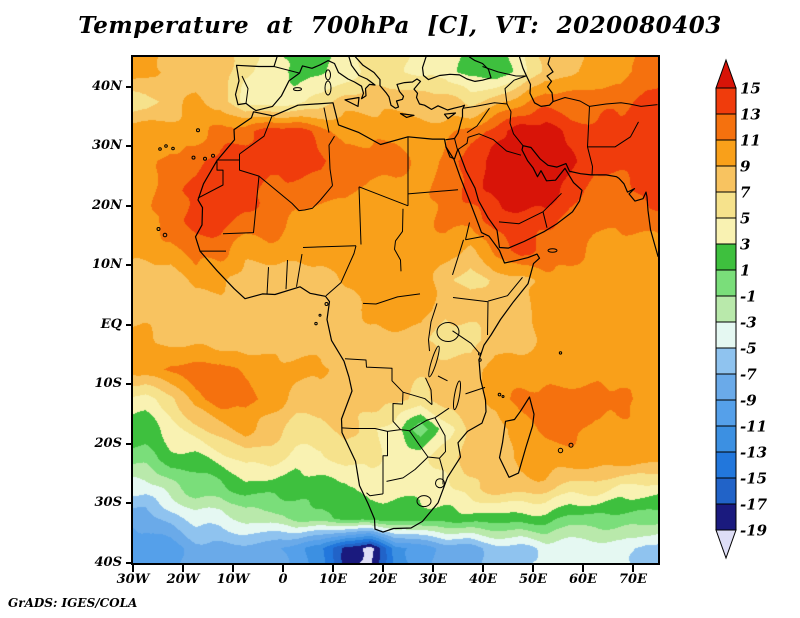 The image size is (800, 618). I want to click on colorbar-label: 1, so click(745, 271).